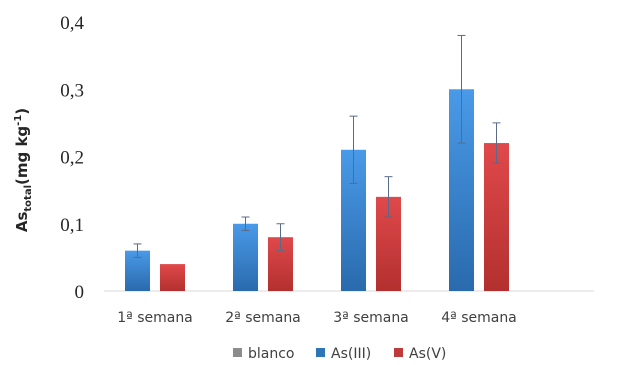 This screenshot has width=644, height=365. Describe the element at coordinates (237, 352) in the screenshot. I see `legend-swatch-blanco` at that location.